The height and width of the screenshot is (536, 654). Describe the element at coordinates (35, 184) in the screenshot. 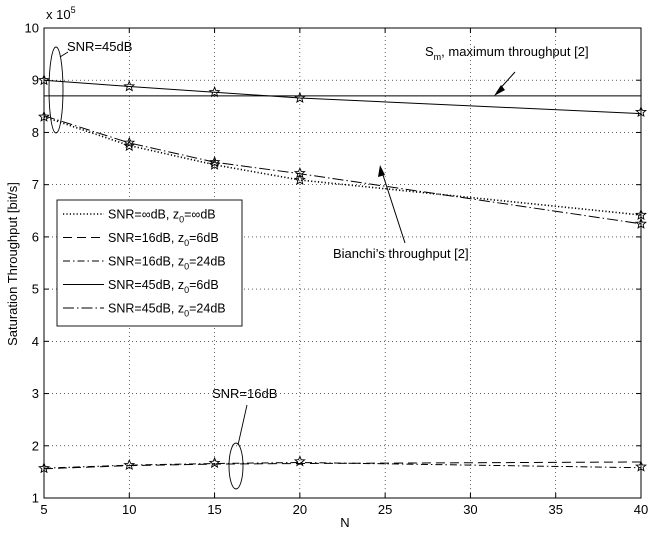

I see `y-tick-label: 7` at that location.